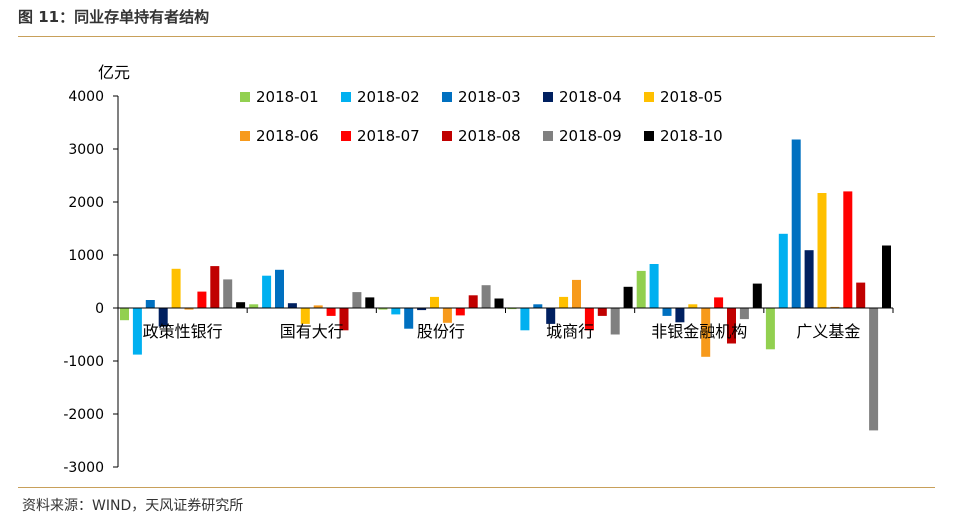  Describe the element at coordinates (99, 309) in the screenshot. I see `y-tick-label: 0` at that location.